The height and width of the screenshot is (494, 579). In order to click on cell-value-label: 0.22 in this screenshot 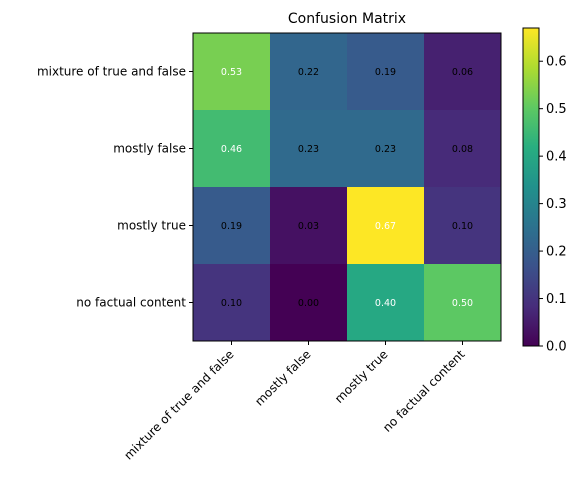, I will do `click(308, 72)`.